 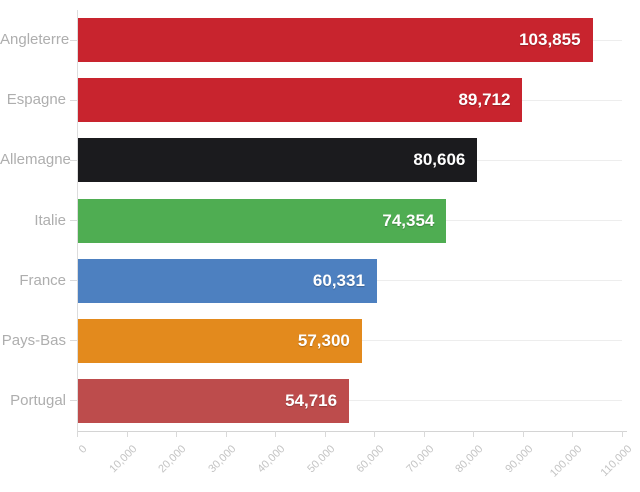 What do you see at coordinates (439, 160) in the screenshot?
I see `bar-value-allemagne: 80,606` at bounding box center [439, 160].